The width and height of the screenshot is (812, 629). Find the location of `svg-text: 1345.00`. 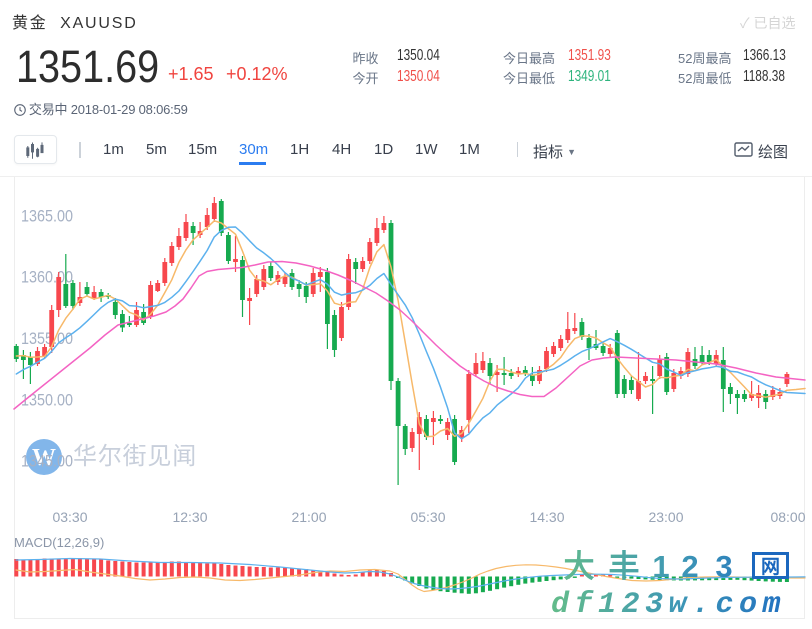

svg-text: 1345.00 is located at coordinates (47, 462).